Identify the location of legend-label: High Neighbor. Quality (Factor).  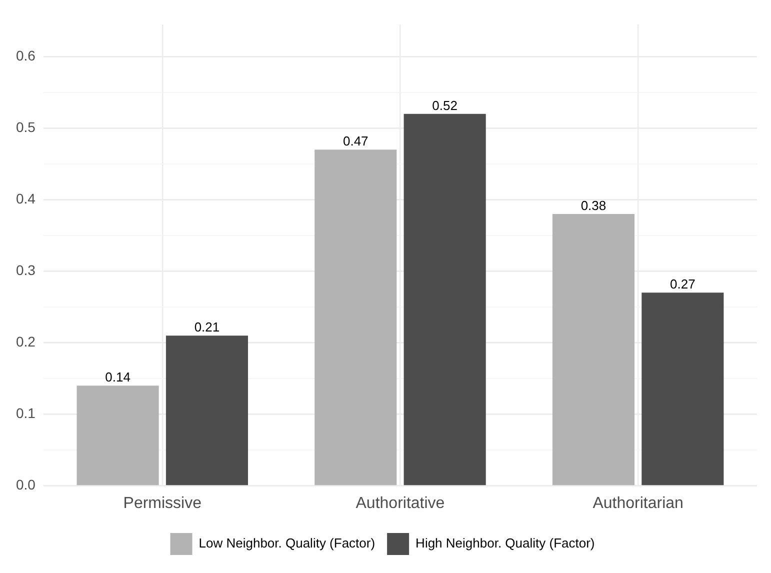
(505, 543).